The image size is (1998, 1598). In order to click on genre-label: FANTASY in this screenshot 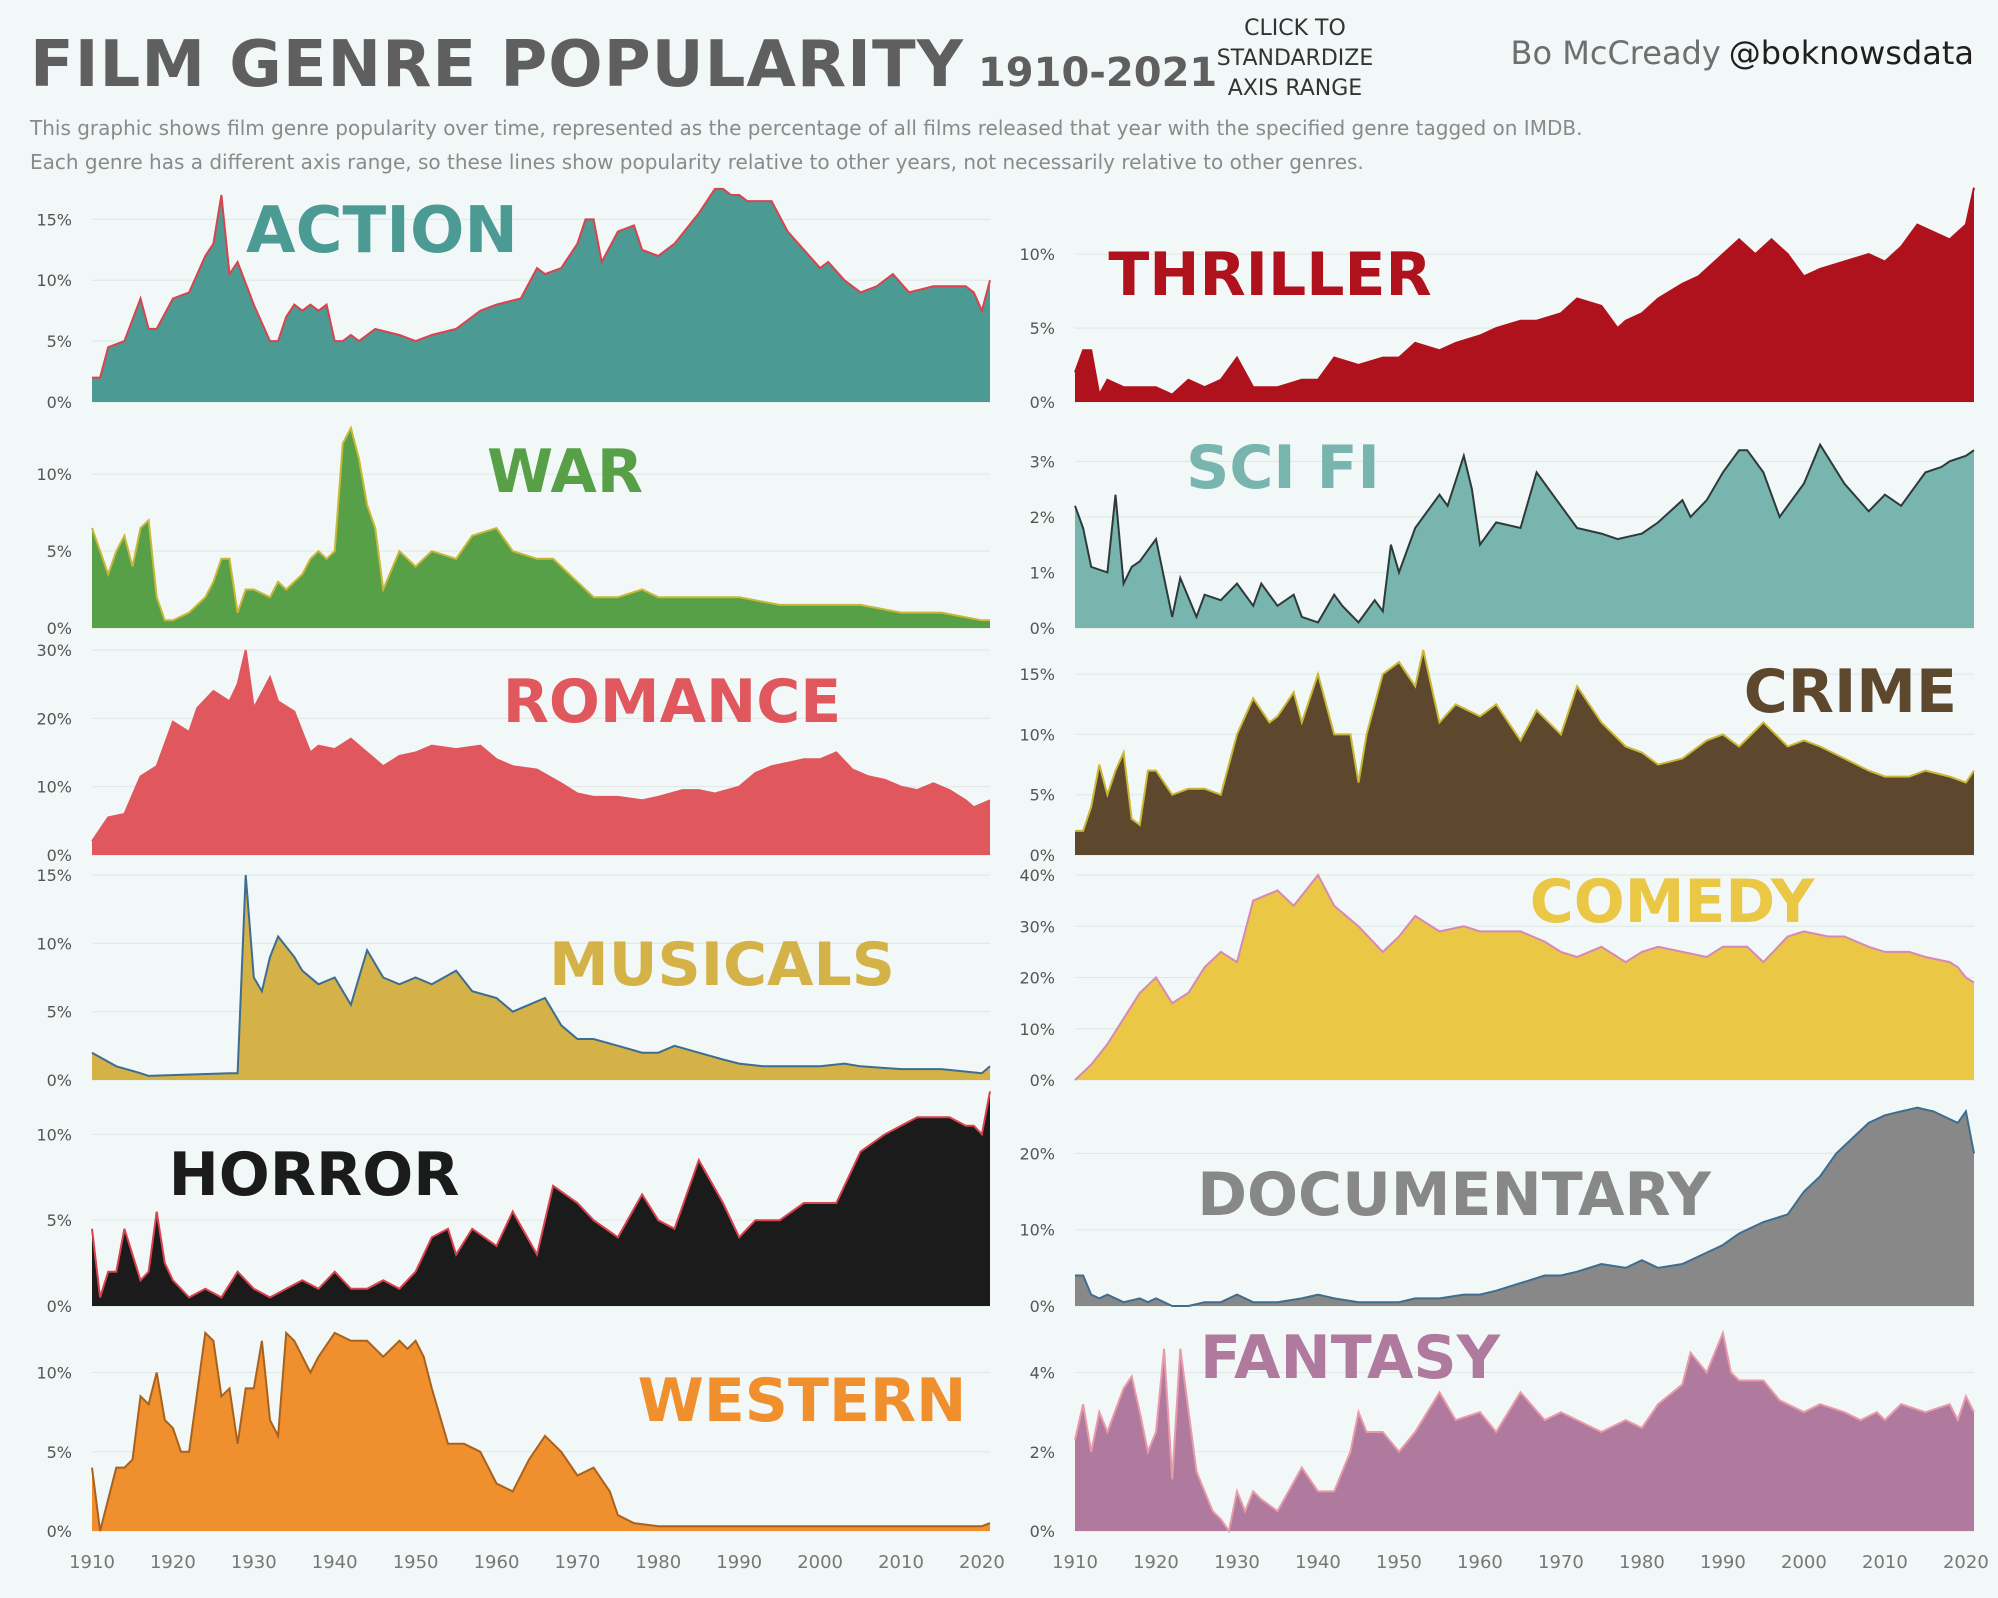, I will do `click(1351, 1358)`.